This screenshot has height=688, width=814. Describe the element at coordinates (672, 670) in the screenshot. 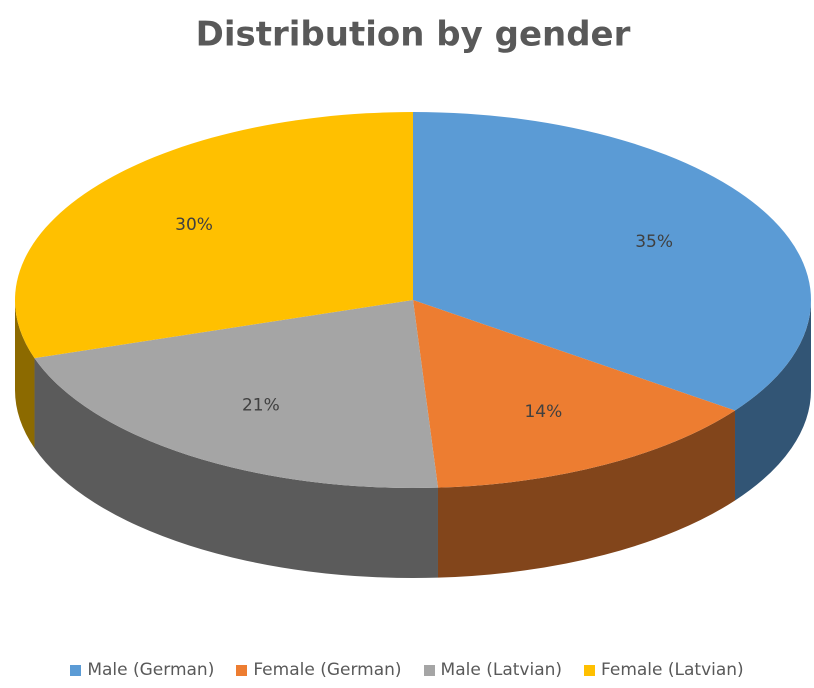

I see `legend-label: Female (Latvian)` at that location.